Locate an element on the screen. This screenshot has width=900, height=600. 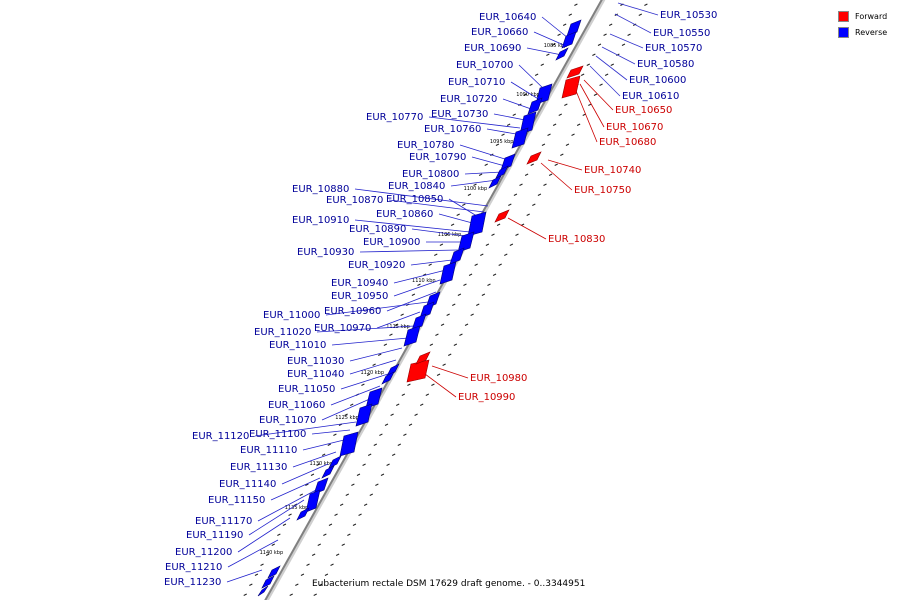
kbp-label: 1090 kbp is located at coordinates (528, 95).